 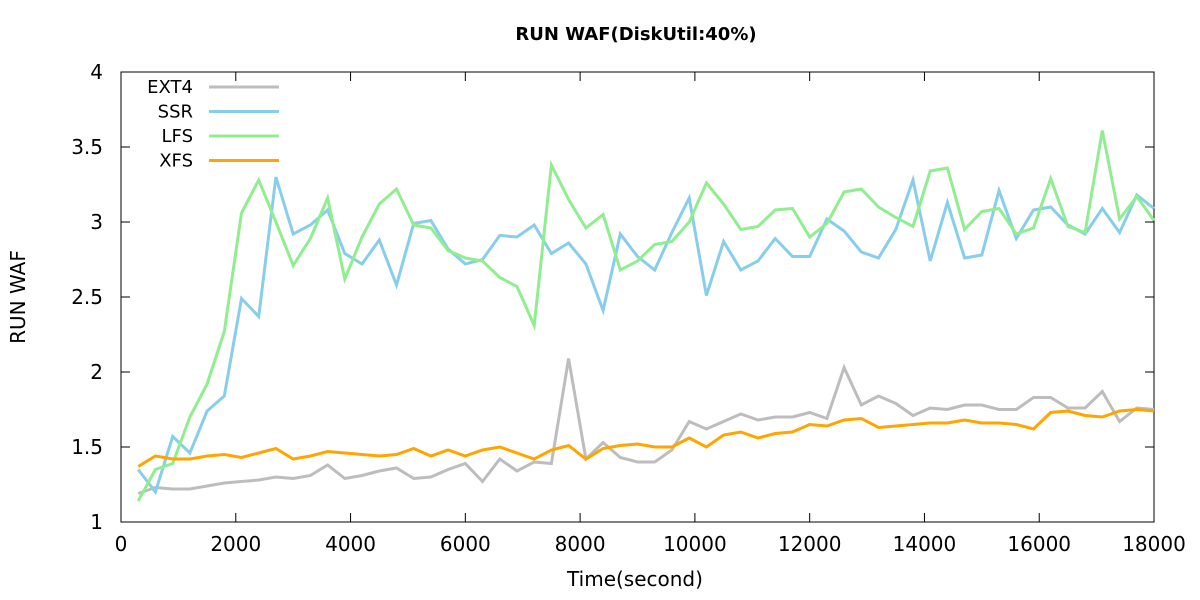 What do you see at coordinates (178, 136) in the screenshot?
I see `legend-label: LFS` at bounding box center [178, 136].